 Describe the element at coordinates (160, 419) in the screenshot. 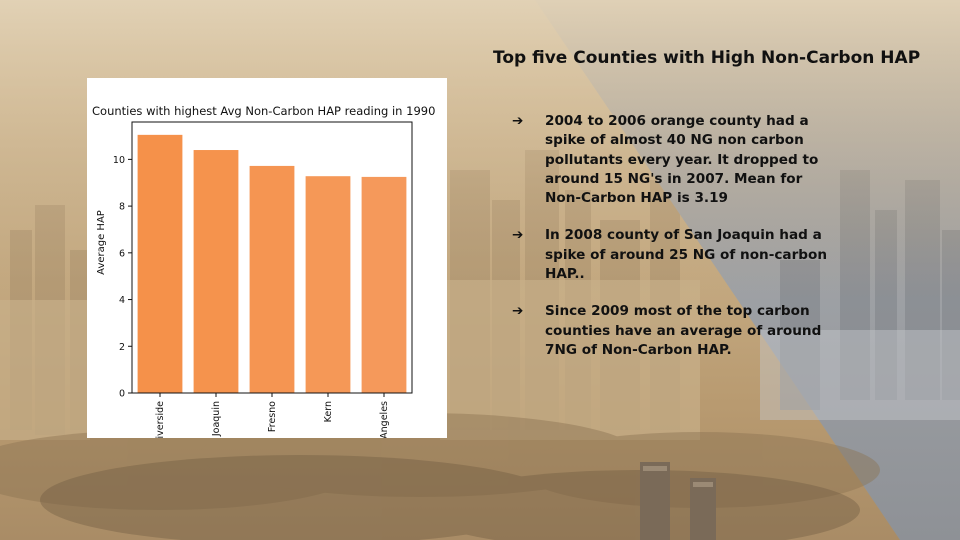

I see `x-tick-label: Riverside` at that location.